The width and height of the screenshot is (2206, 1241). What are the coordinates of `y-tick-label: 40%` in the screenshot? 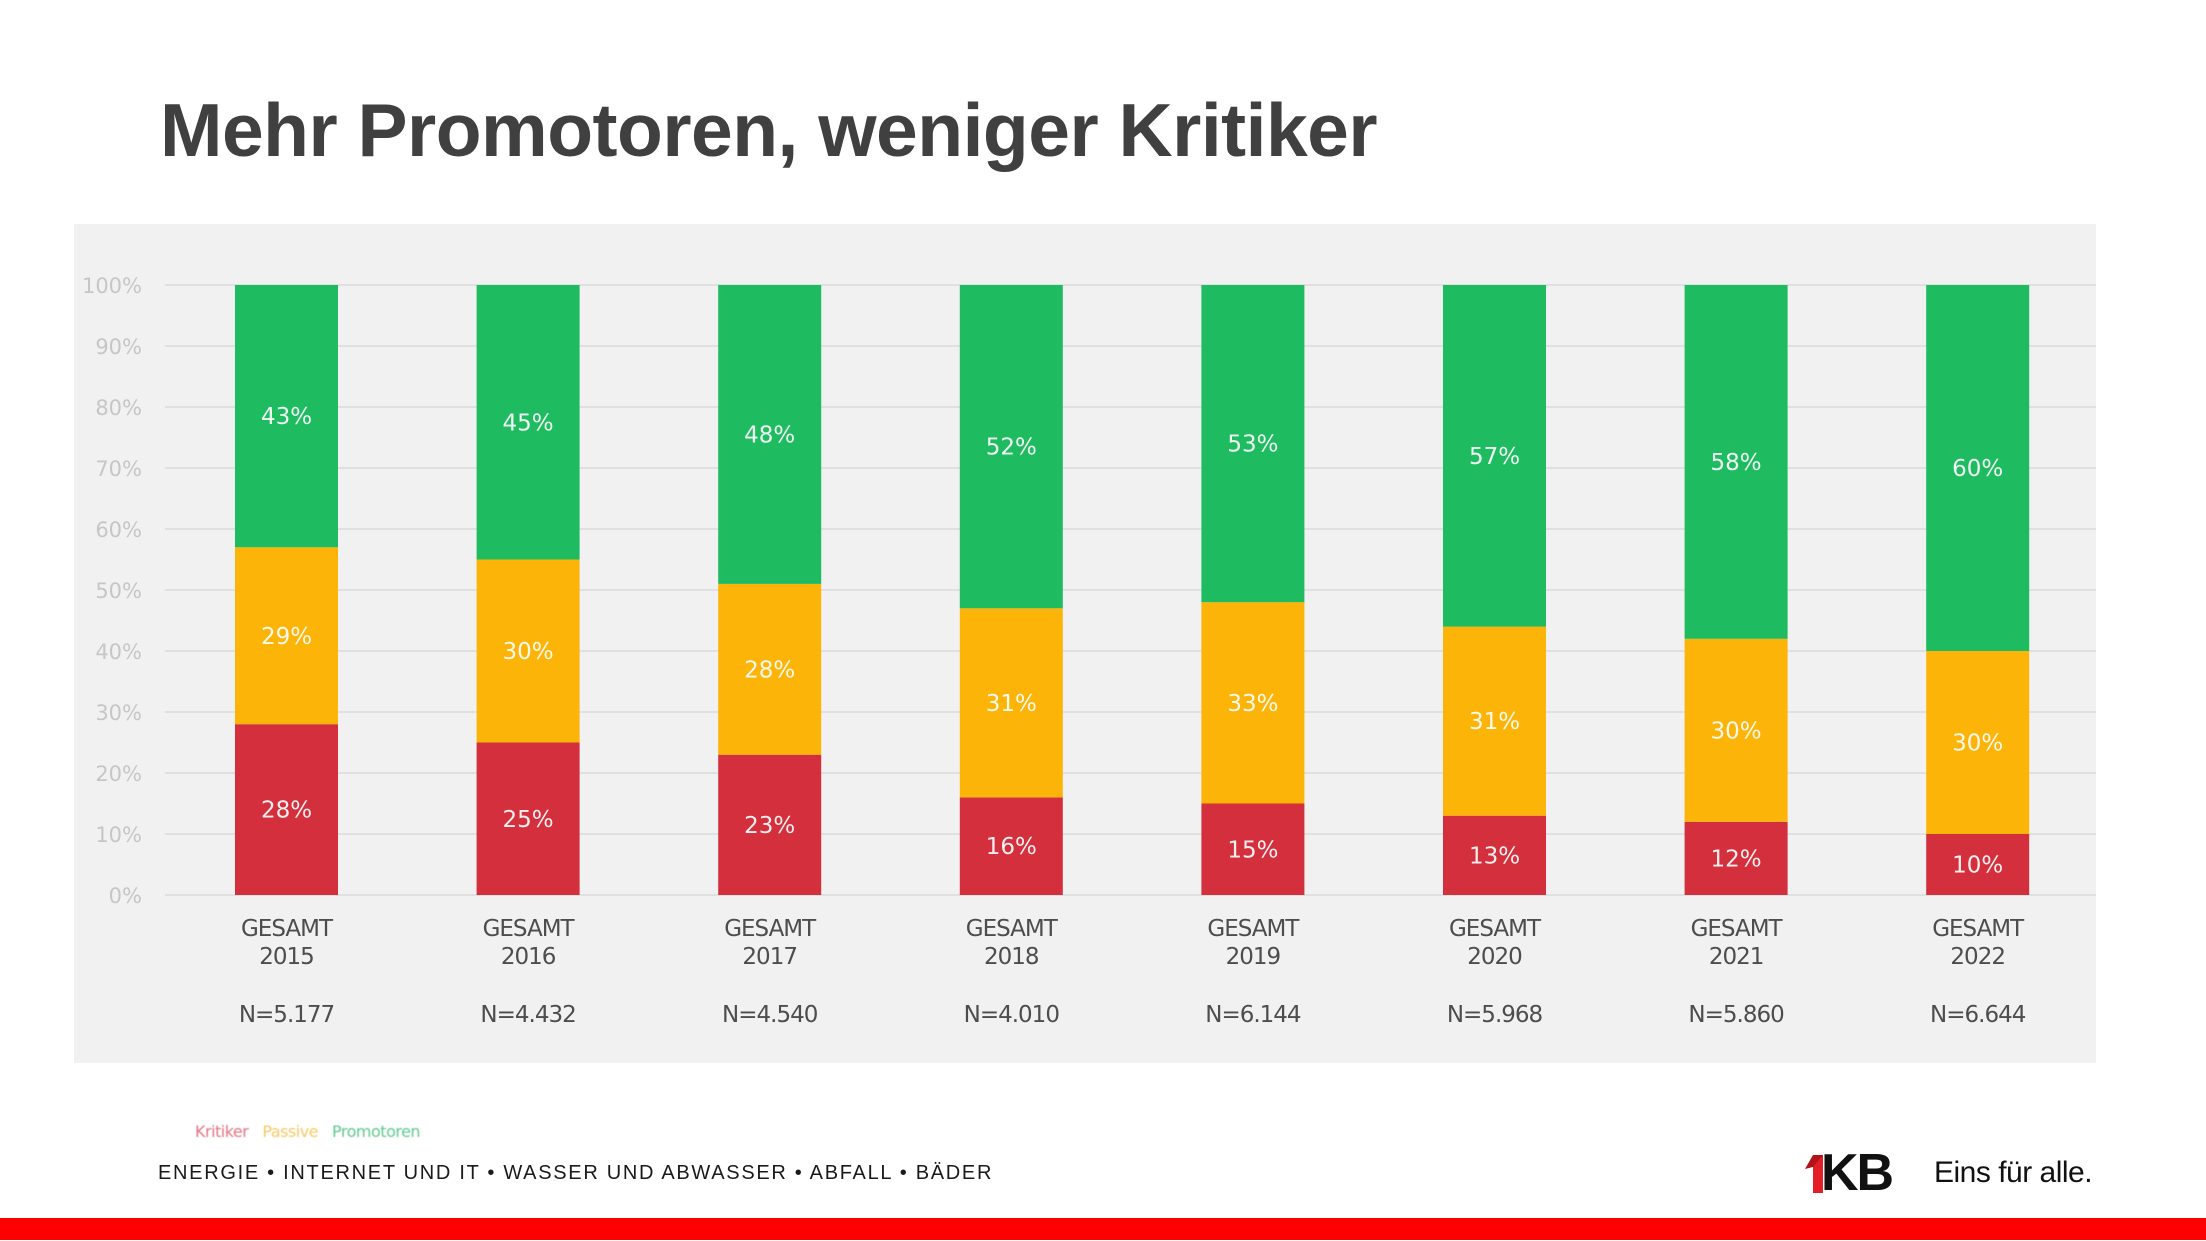 It's located at (118, 652).